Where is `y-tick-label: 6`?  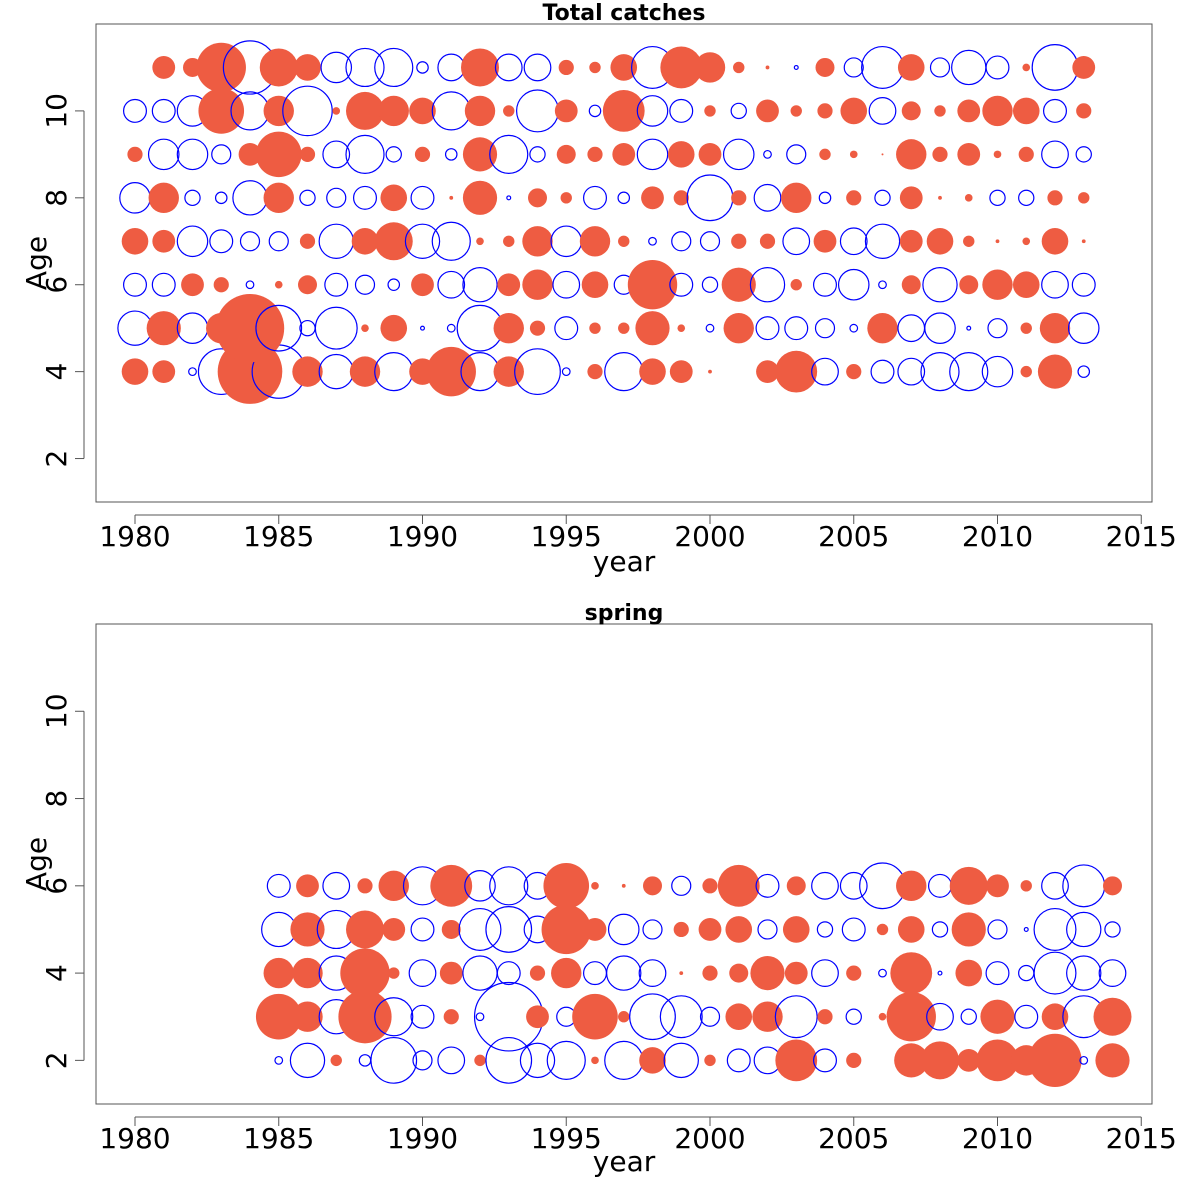
y-tick-label: 6 is located at coordinates (56, 886).